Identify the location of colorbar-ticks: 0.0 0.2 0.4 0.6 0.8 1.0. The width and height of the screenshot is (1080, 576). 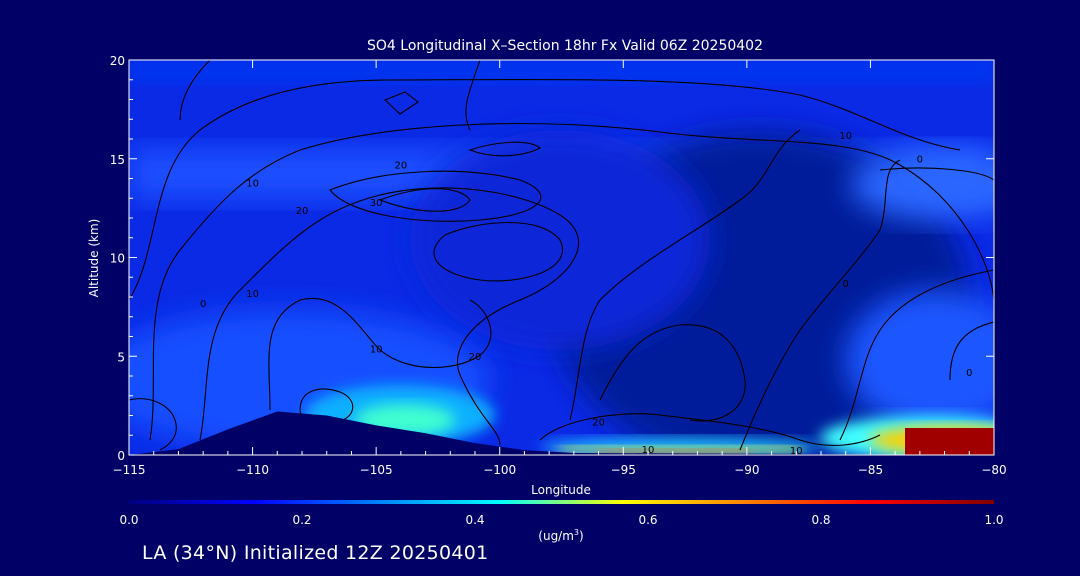
(561, 520).